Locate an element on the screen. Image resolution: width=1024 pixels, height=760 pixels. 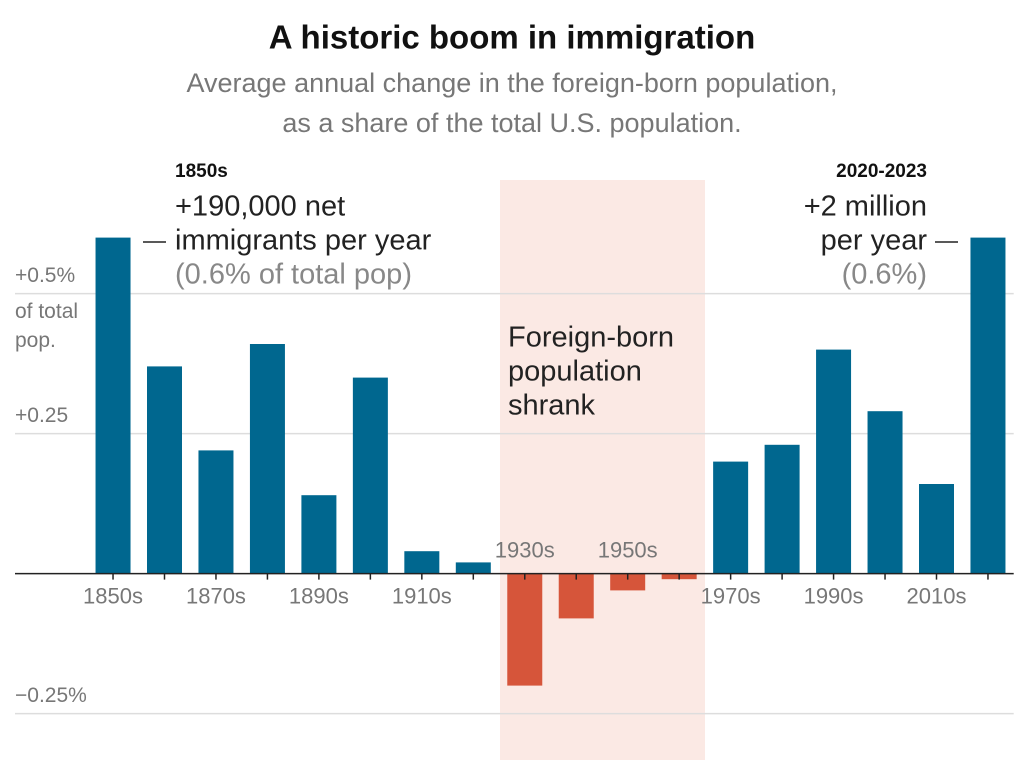
y-tick-note: pop. is located at coordinates (35, 340).